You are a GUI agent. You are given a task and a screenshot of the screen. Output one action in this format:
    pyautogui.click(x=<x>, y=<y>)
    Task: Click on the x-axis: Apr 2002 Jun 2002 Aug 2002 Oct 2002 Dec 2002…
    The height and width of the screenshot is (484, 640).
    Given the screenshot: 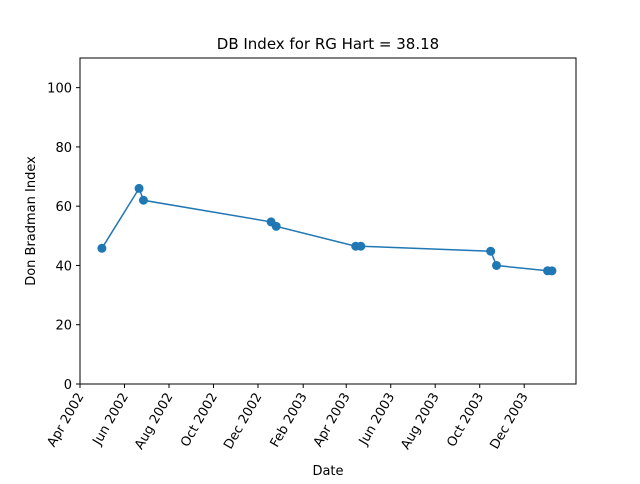 What is the action you would take?
    pyautogui.click(x=288, y=418)
    